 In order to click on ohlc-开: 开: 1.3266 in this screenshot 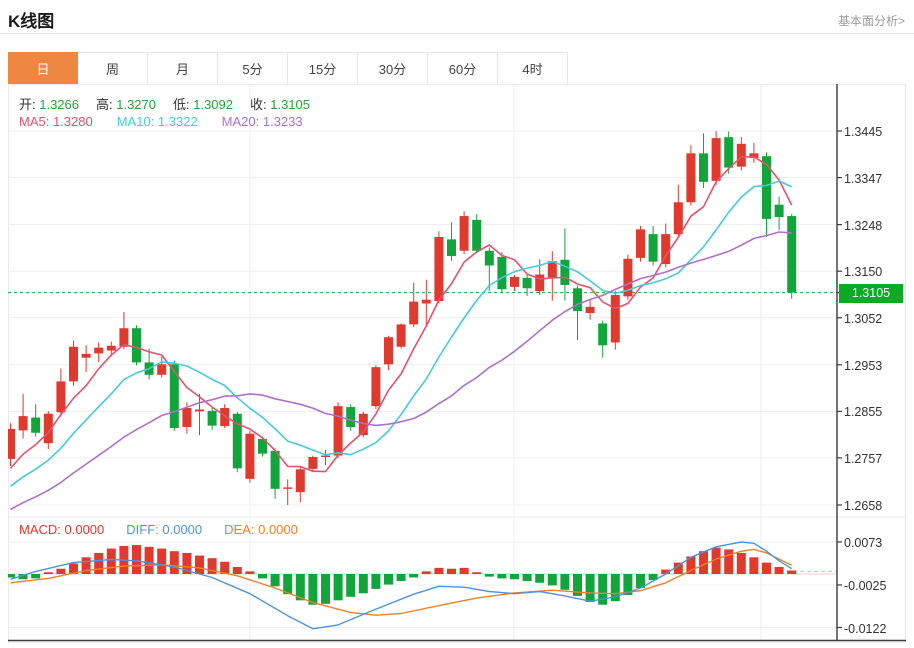, I will do `click(49, 104)`.